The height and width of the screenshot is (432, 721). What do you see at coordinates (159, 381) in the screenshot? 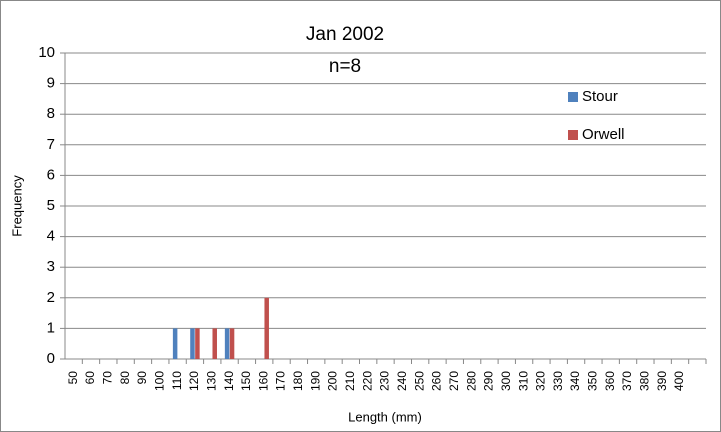
I see `x-tick-label: 100` at bounding box center [159, 381].